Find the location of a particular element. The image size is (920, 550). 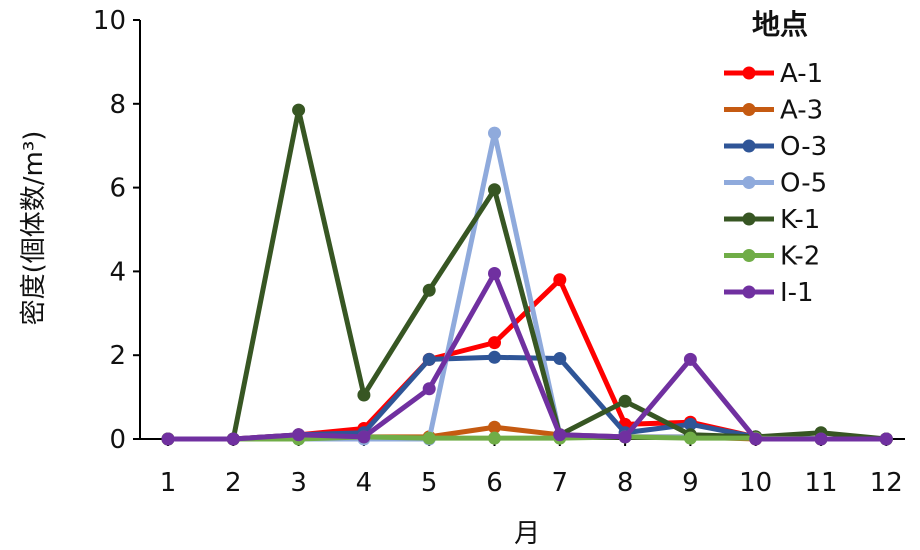

y-tick-label: 6 is located at coordinates (117, 189).